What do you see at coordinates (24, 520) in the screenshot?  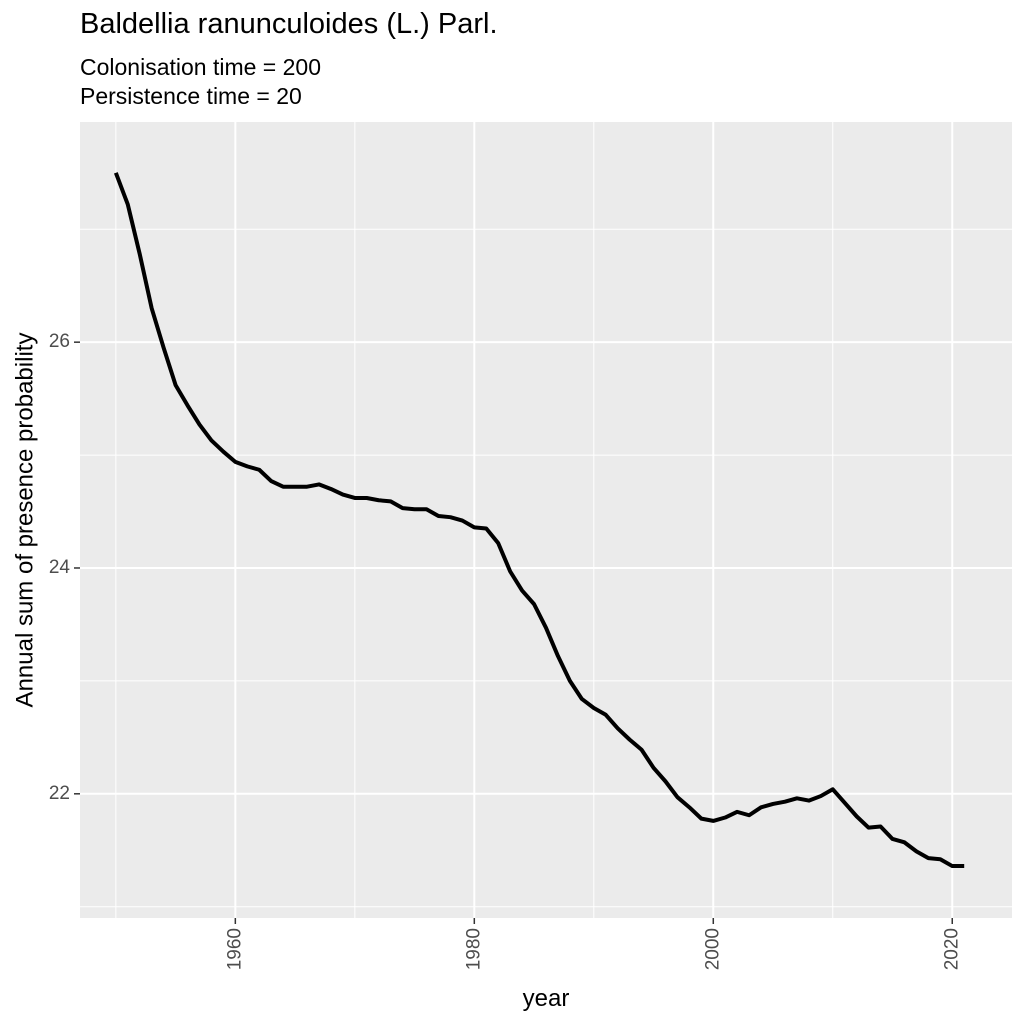 I see `y-axis-title: Annual sum of presence probability` at bounding box center [24, 520].